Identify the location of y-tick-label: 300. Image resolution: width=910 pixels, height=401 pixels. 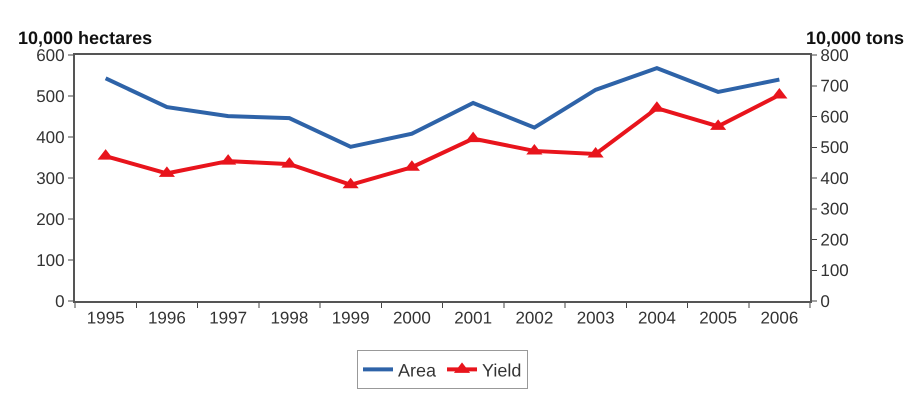
(50, 178).